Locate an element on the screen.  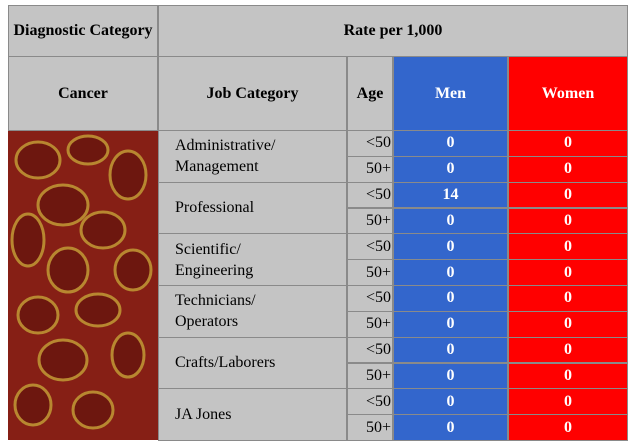
column-header-text: Job Category is located at coordinates (252, 93).